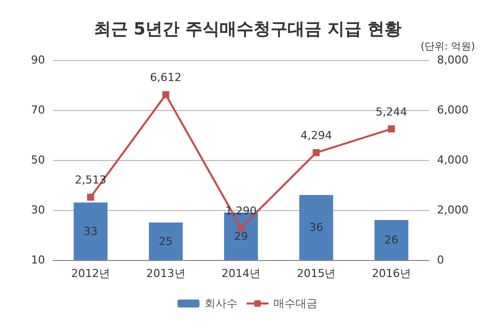 This screenshot has height=330, width=495. What do you see at coordinates (448, 47) in the screenshot?
I see `text: (단위: 억원)` at bounding box center [448, 47].